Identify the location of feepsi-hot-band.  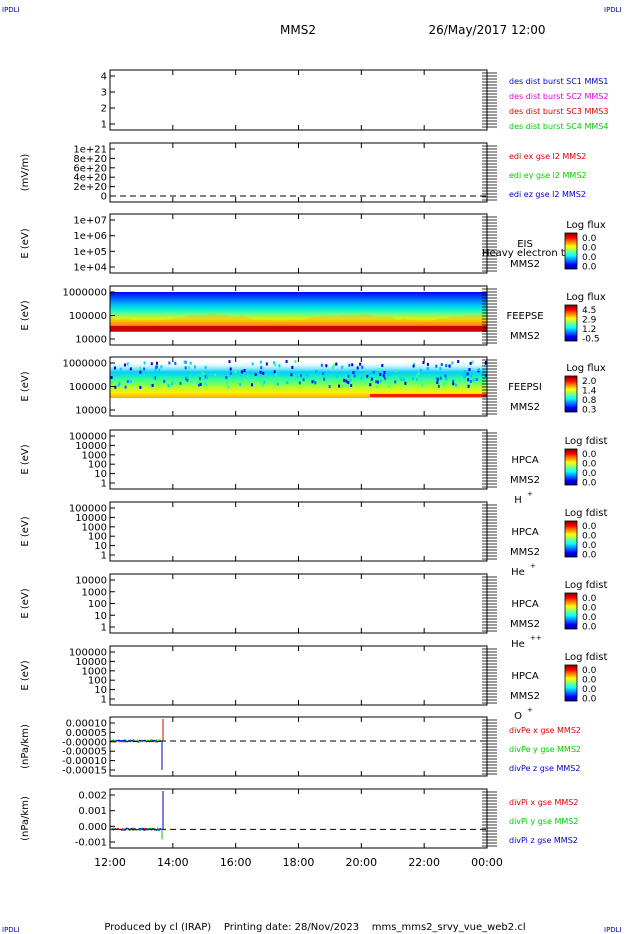
(428, 395).